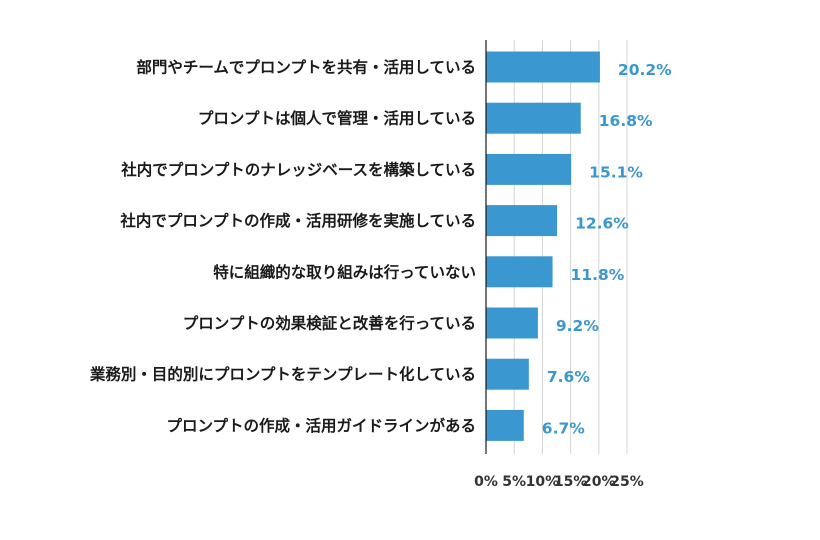  Describe the element at coordinates (321, 425) in the screenshot. I see `category-label: プロンプトの作成・活用ガイドラインがある` at that location.